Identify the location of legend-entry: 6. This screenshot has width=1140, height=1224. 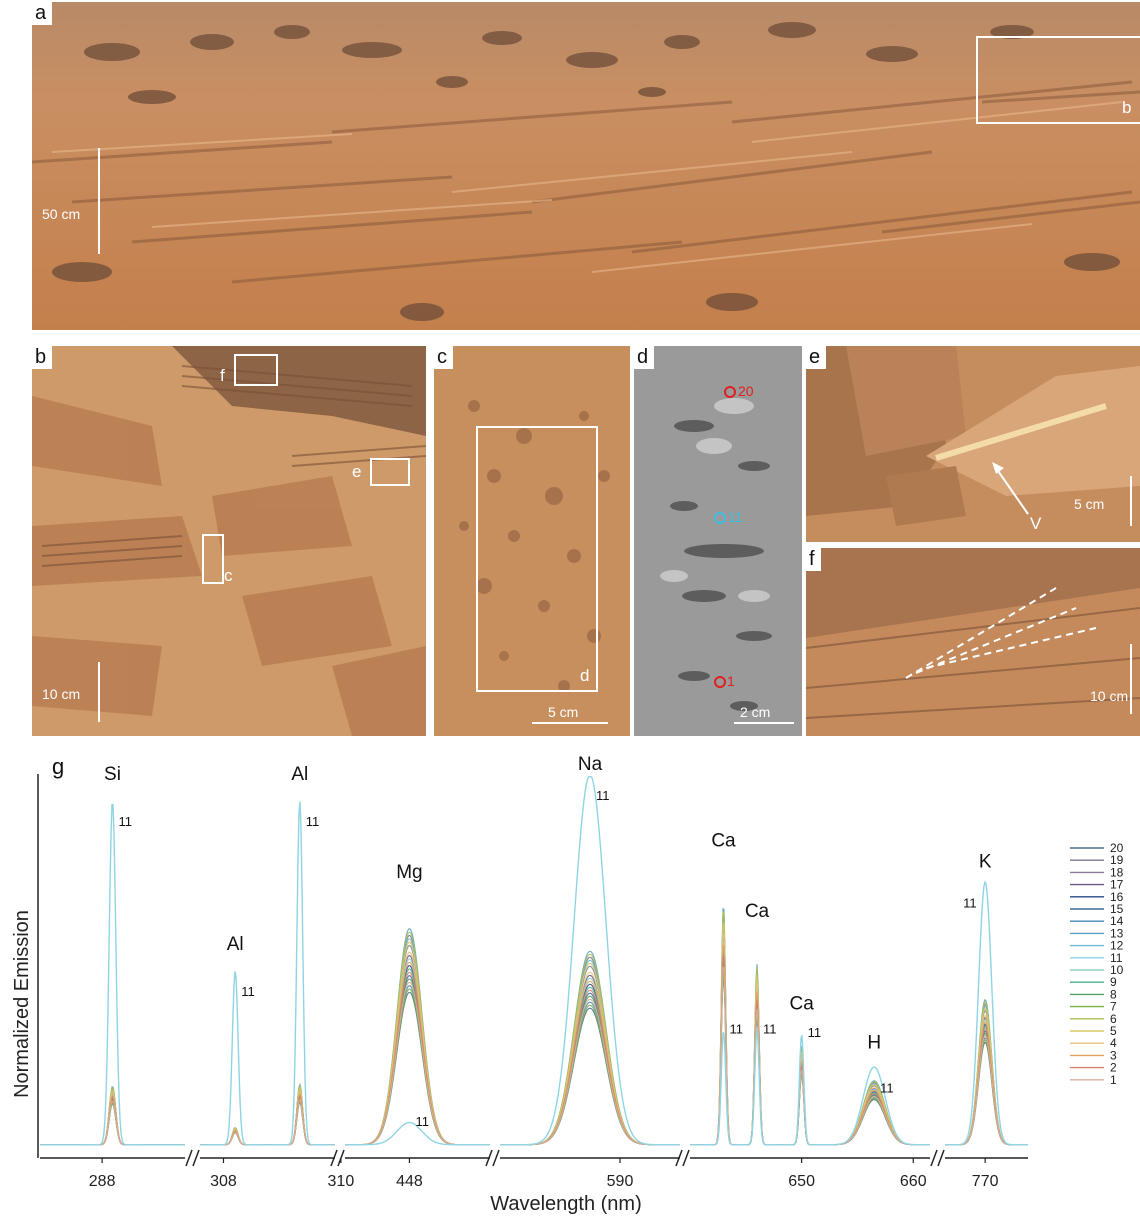
(1113, 1019).